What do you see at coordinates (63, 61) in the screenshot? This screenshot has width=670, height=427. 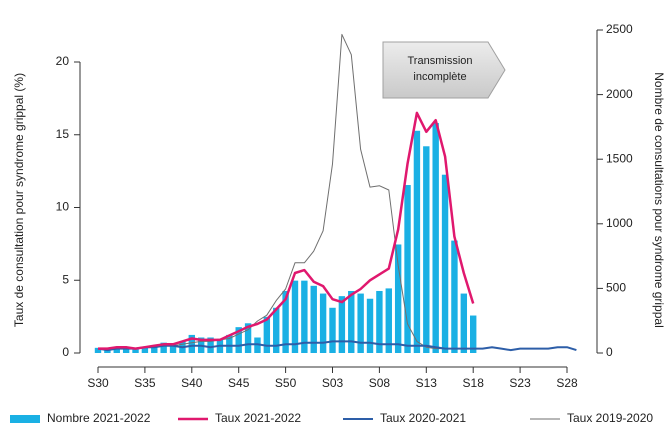 I see `y-tick-label: 20` at bounding box center [63, 61].